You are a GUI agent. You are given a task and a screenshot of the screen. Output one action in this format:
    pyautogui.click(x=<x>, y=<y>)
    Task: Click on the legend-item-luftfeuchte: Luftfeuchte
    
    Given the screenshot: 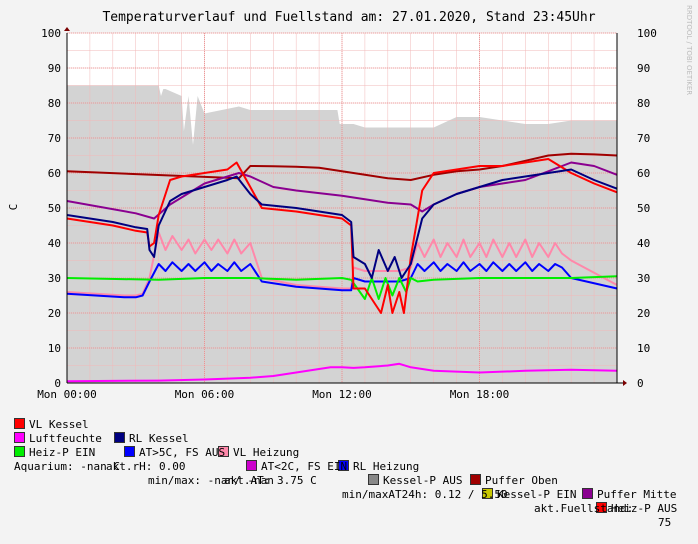 What is the action you would take?
    pyautogui.click(x=58, y=439)
    